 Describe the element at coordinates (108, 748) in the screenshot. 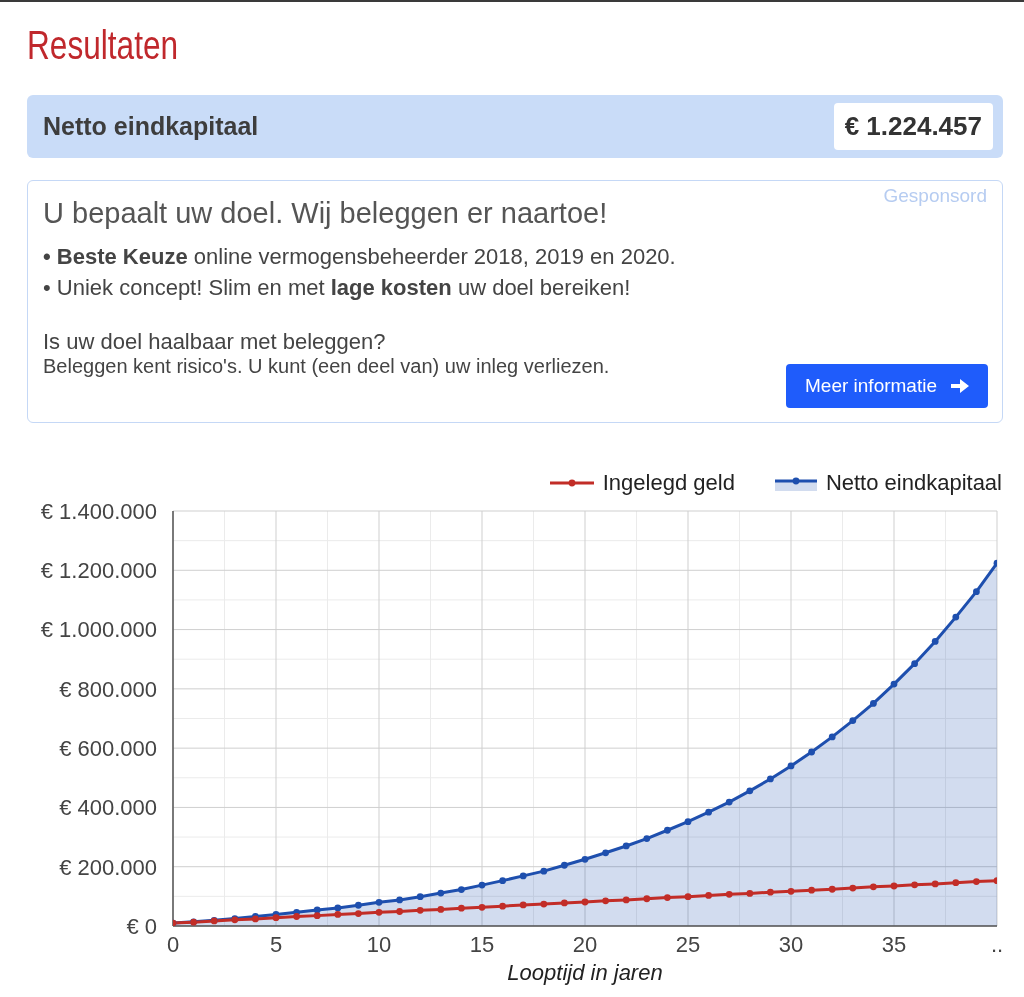

I see `y-tick-label: € 600.000` at that location.